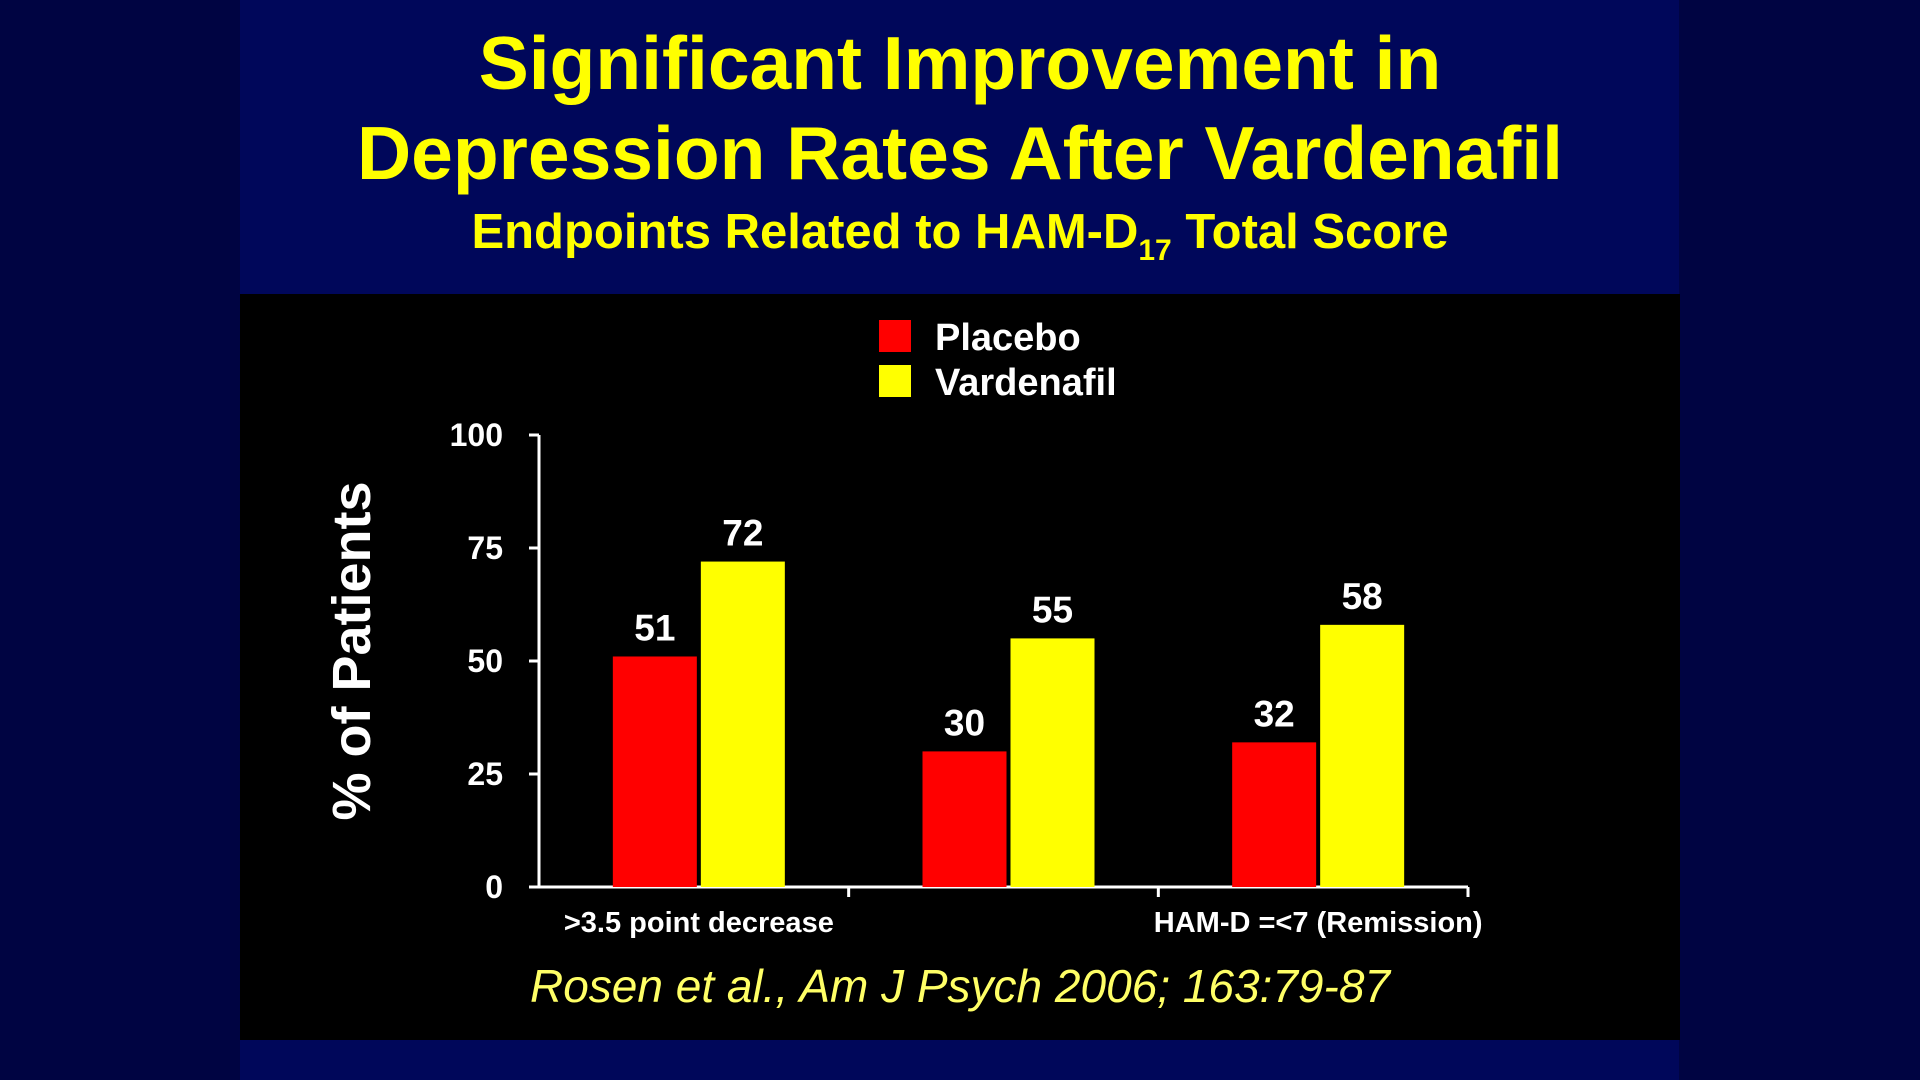 This screenshot has height=1080, width=1920. Describe the element at coordinates (1155, 250) in the screenshot. I see `subtitle-subscript: 17` at that location.